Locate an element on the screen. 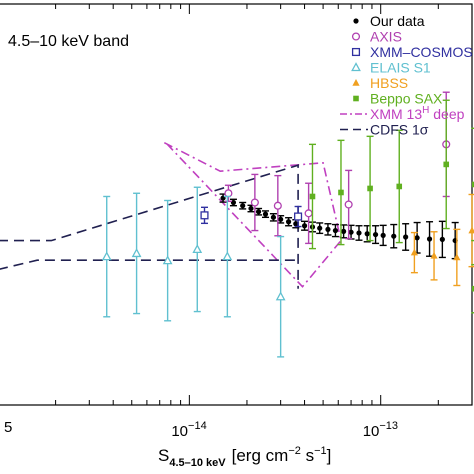 This screenshot has width=474, height=474. x-tick-exponent: −14 is located at coordinates (197, 426).